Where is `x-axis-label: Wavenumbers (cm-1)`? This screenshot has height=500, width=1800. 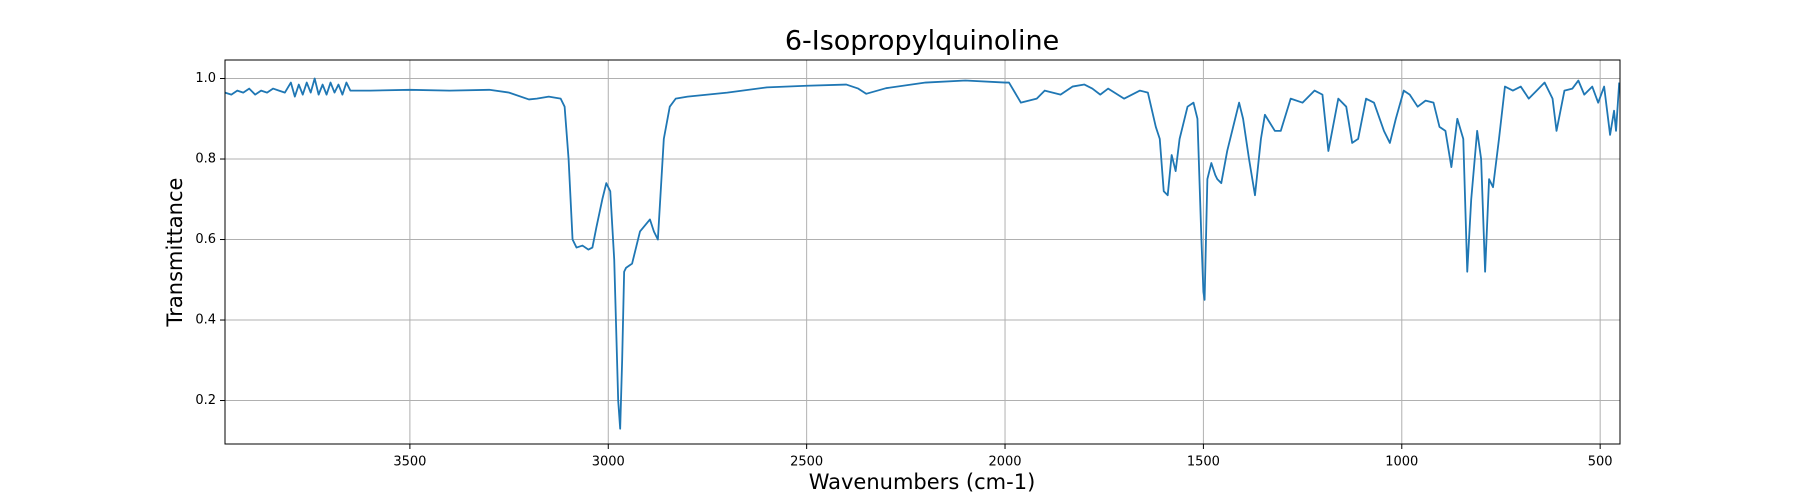 x-axis-label: Wavenumbers (cm-1) is located at coordinates (922, 482).